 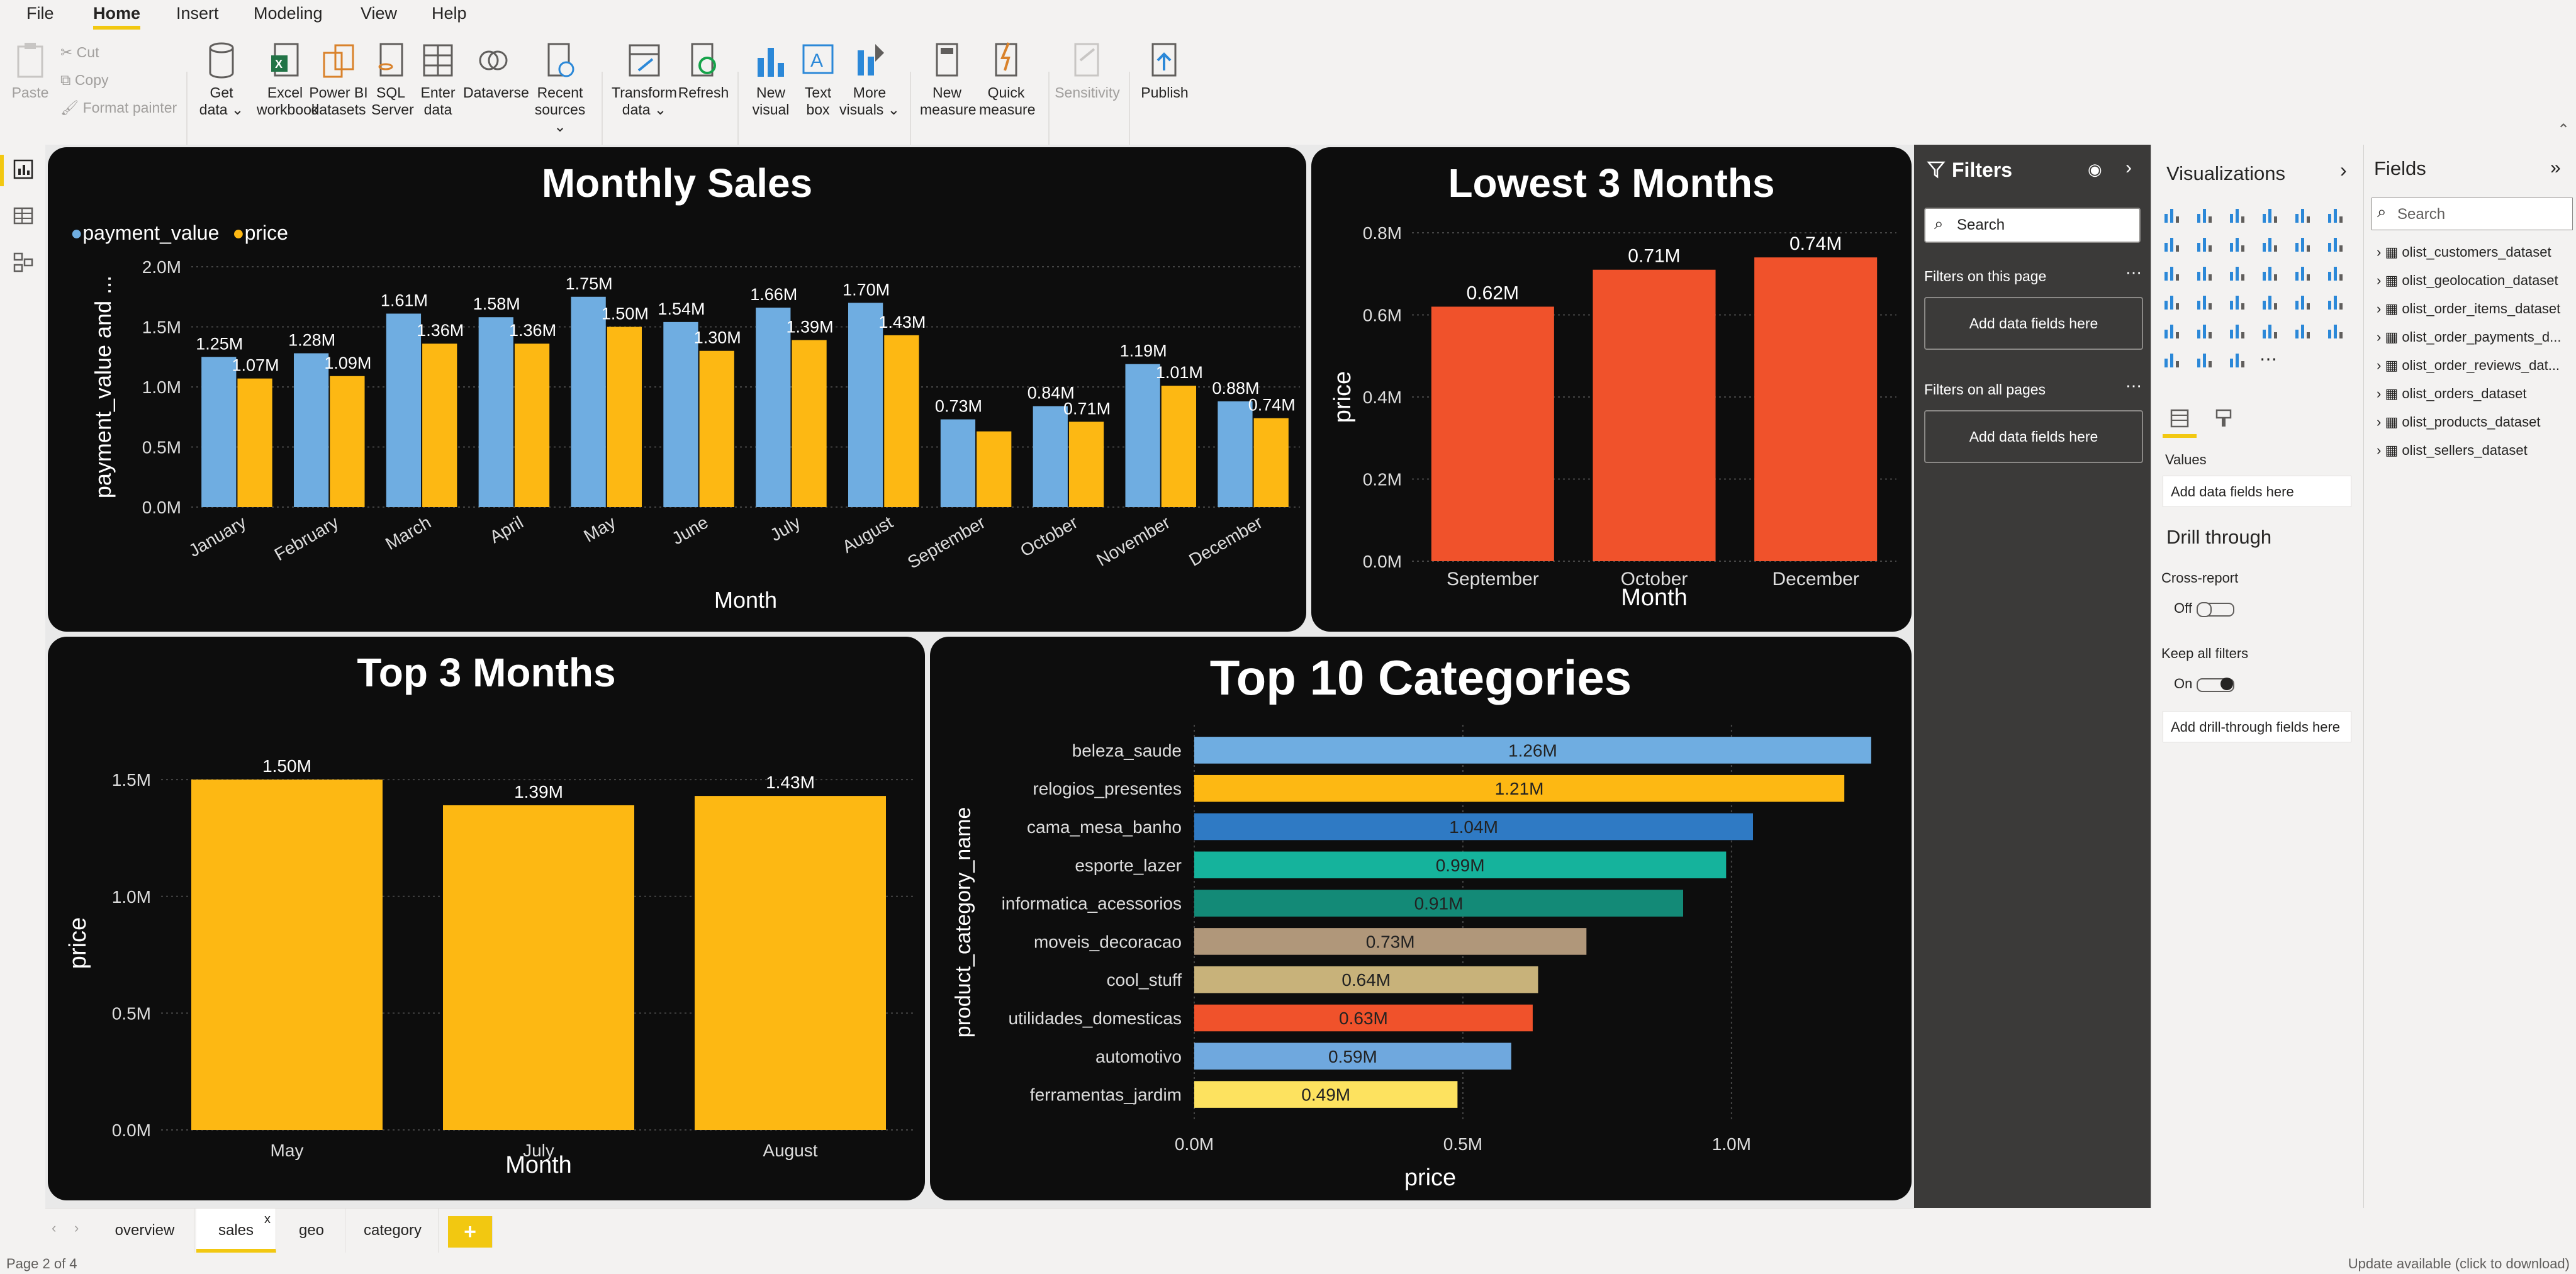 I want to click on filters-on-all-drop: Add data fields here, so click(x=2033, y=436).